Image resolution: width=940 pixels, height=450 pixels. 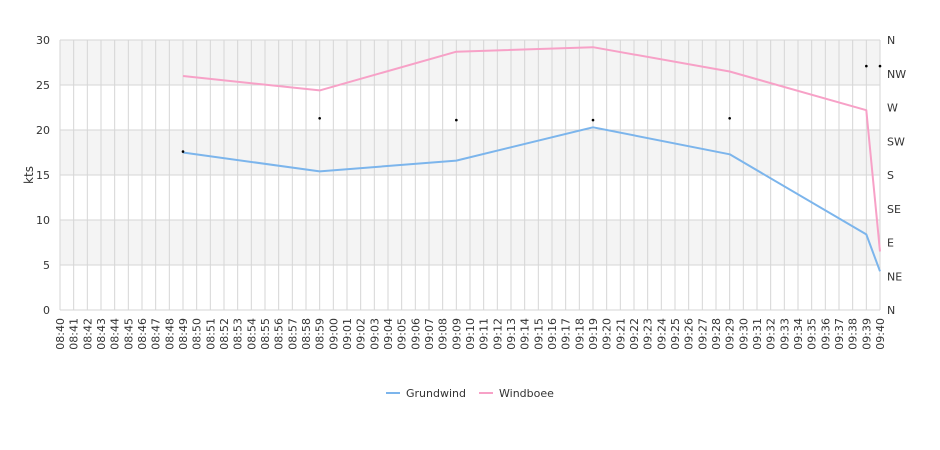 What do you see at coordinates (743, 334) in the screenshot?
I see `x-tick-label: 09:30` at bounding box center [743, 334].